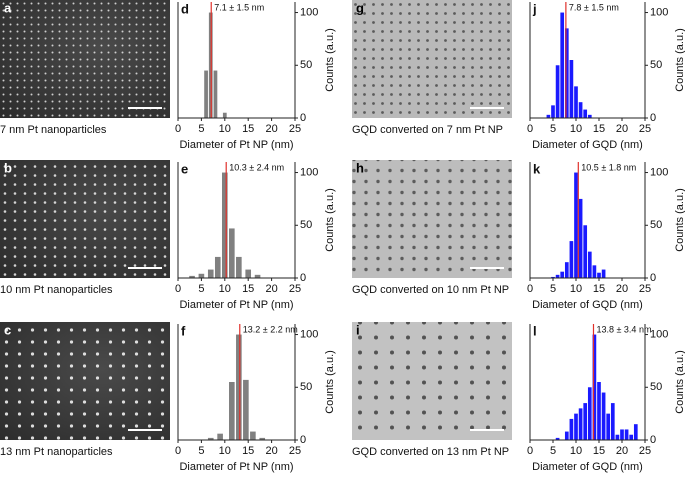 The image size is (685, 480). I want to click on panel-letter: b, so click(8, 167).